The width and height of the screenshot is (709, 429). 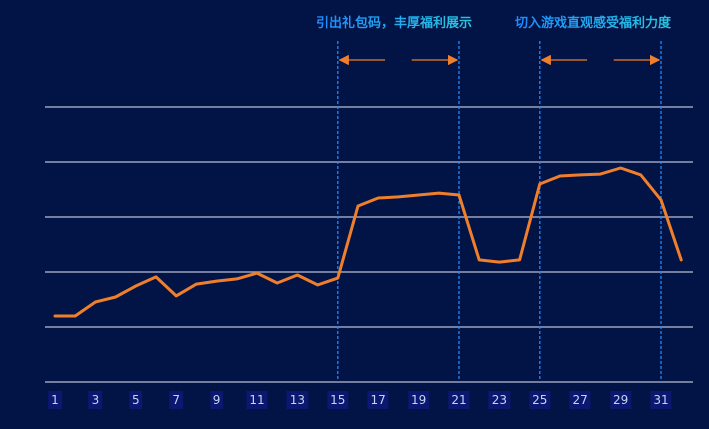 What do you see at coordinates (394, 21) in the screenshot?
I see `annotation-label-gift-code: 引出礼包码，丰厚福利展示` at bounding box center [394, 21].